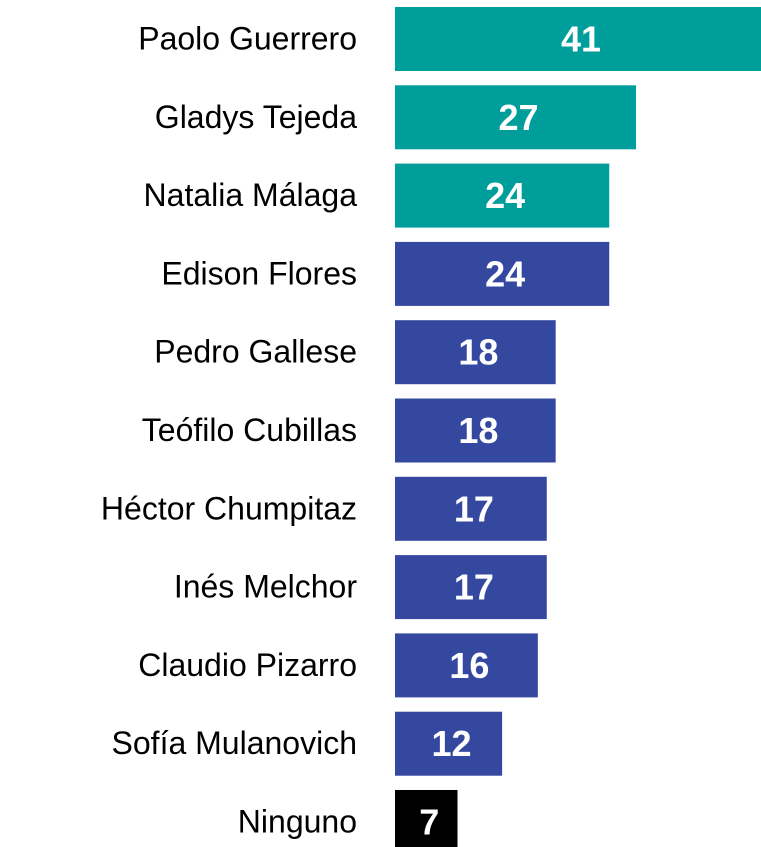 The image size is (761, 847). I want to click on category-label: Paolo Guerrero, so click(247, 38).